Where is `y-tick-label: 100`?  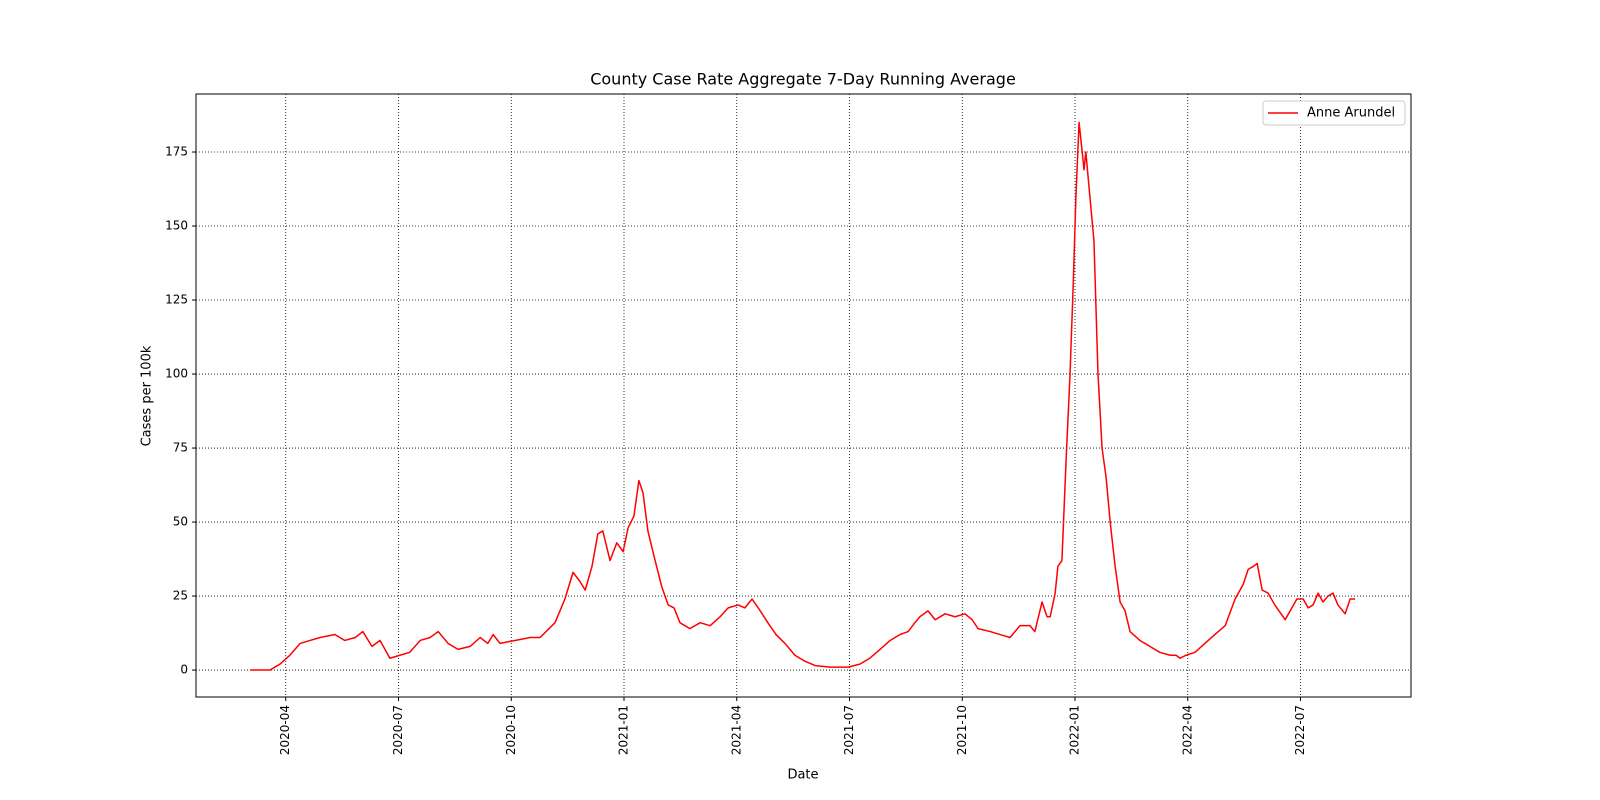
y-tick-label: 100 is located at coordinates (176, 374).